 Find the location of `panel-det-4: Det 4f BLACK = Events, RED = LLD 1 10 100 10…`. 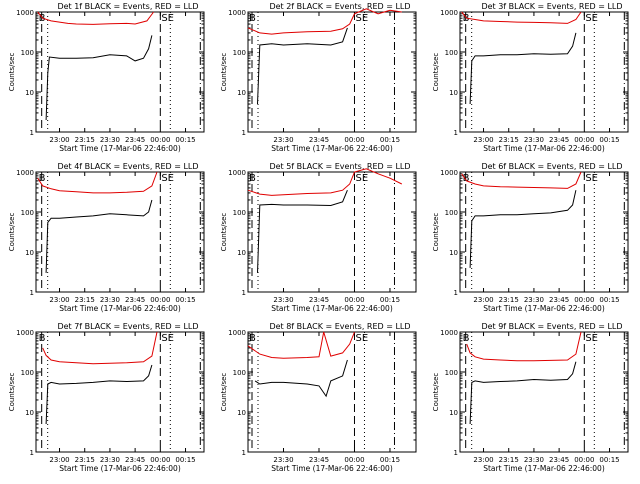

panel-det-4: Det 4f BLACK = Events, RED = LLD 1 10 100 10… is located at coordinates (106, 237).